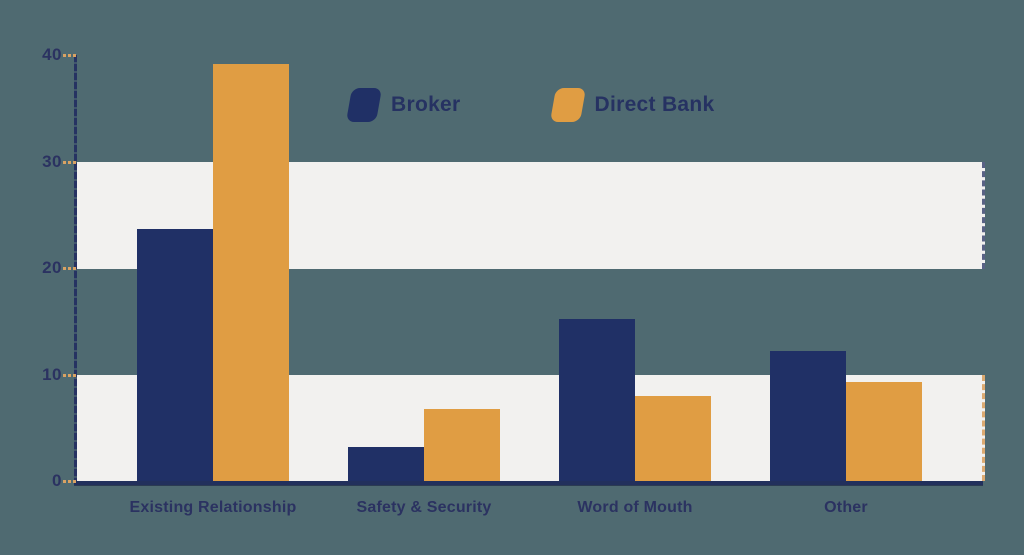 This screenshot has width=1024, height=555. What do you see at coordinates (364, 105) in the screenshot?
I see `broker-swatch-icon` at bounding box center [364, 105].